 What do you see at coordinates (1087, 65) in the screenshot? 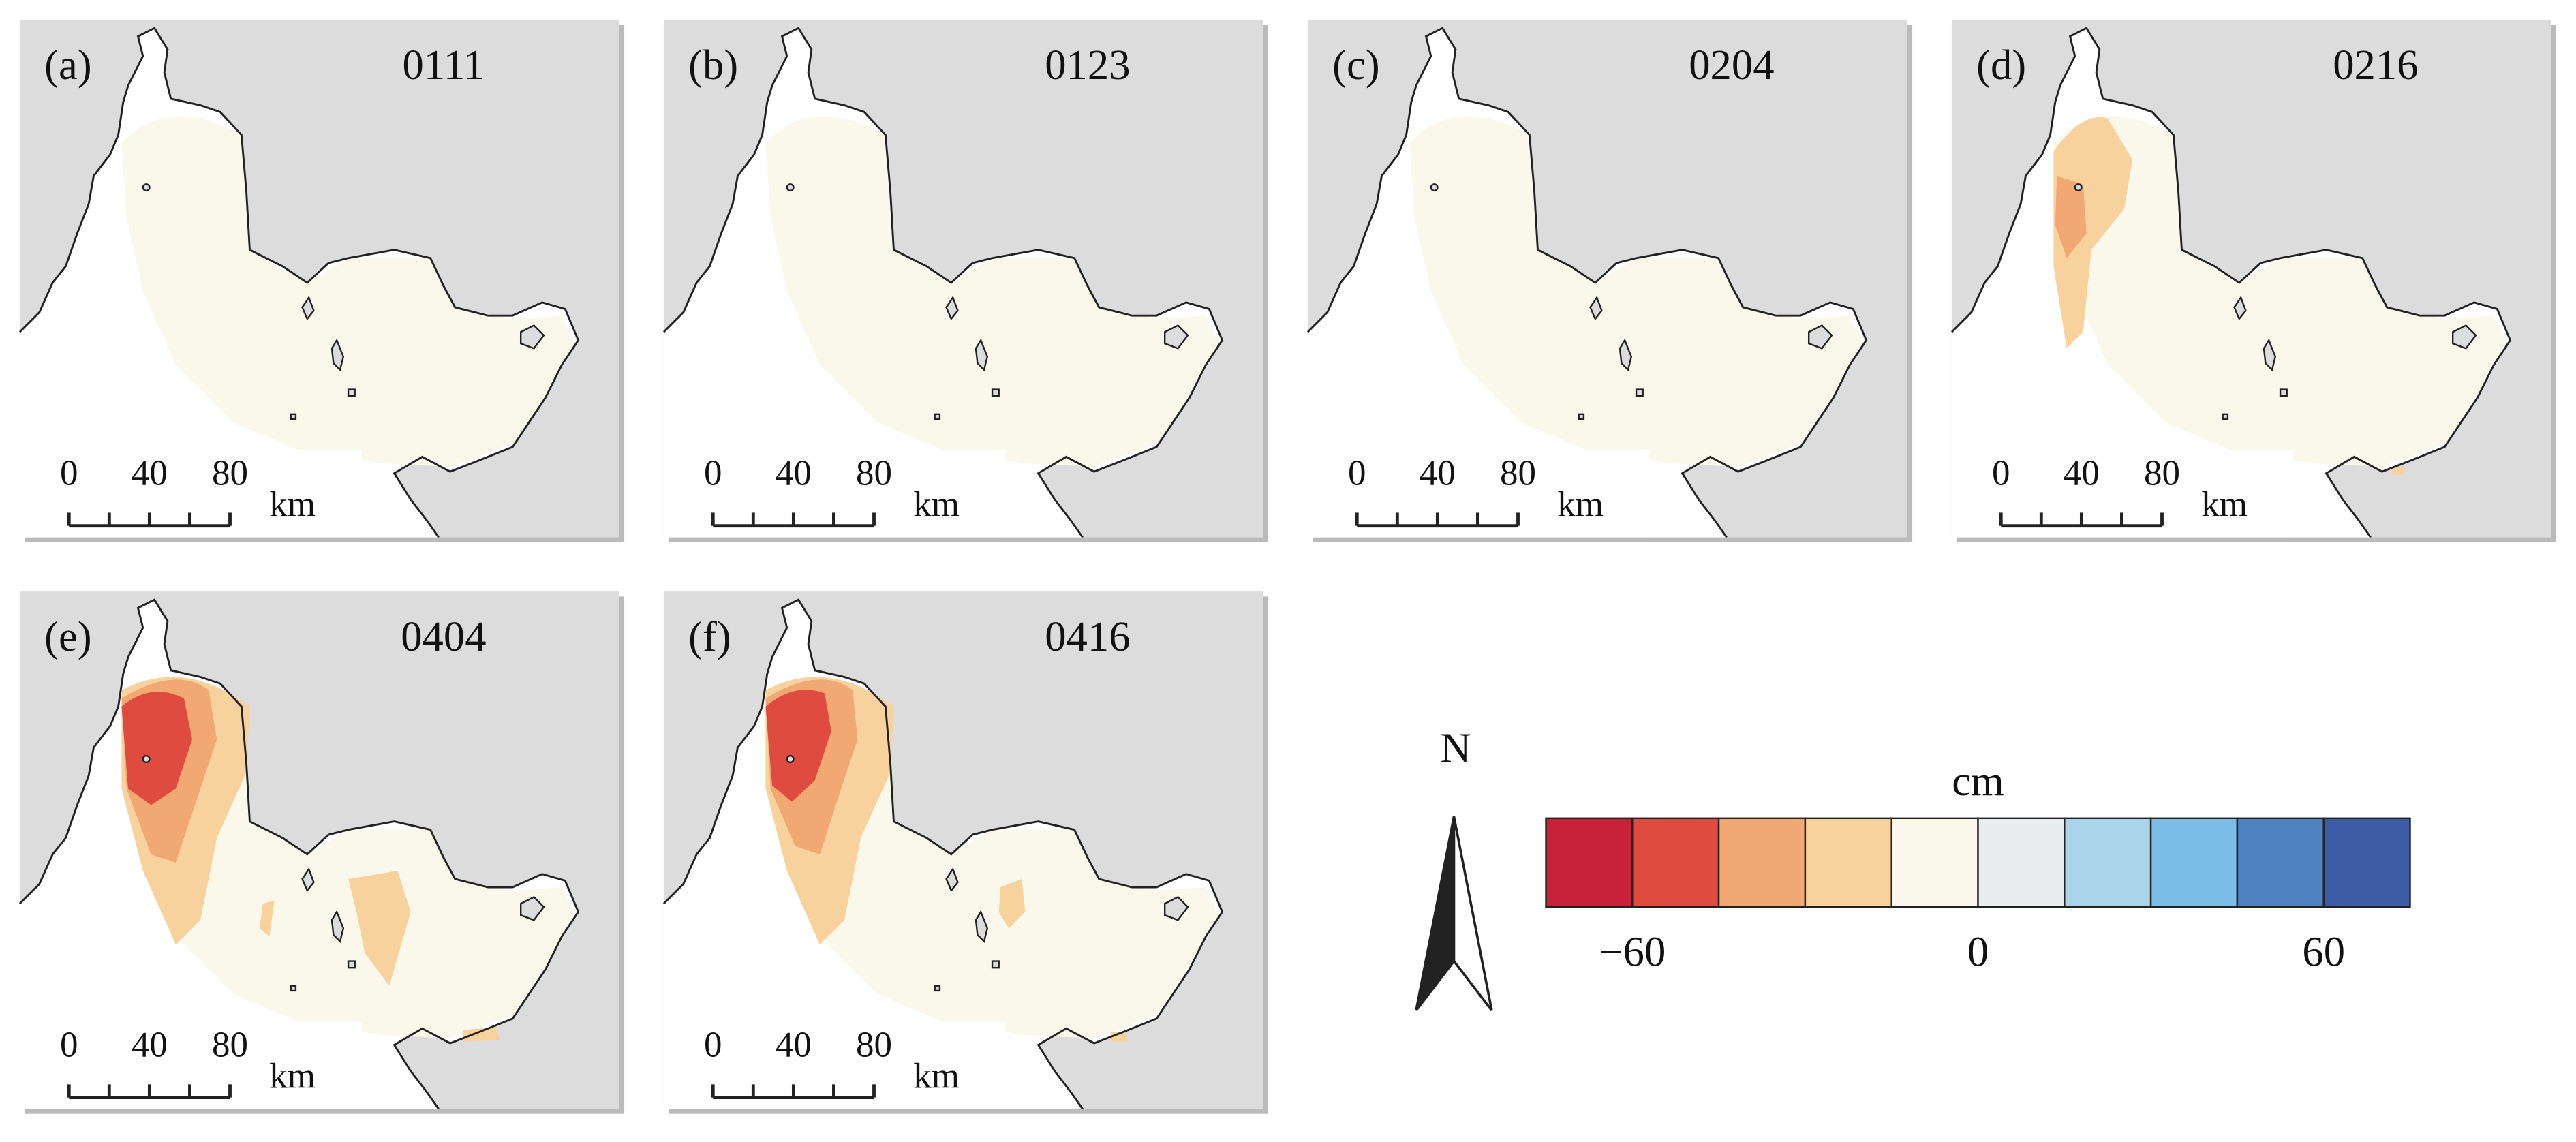
I see `panel-date: 0123` at bounding box center [1087, 65].